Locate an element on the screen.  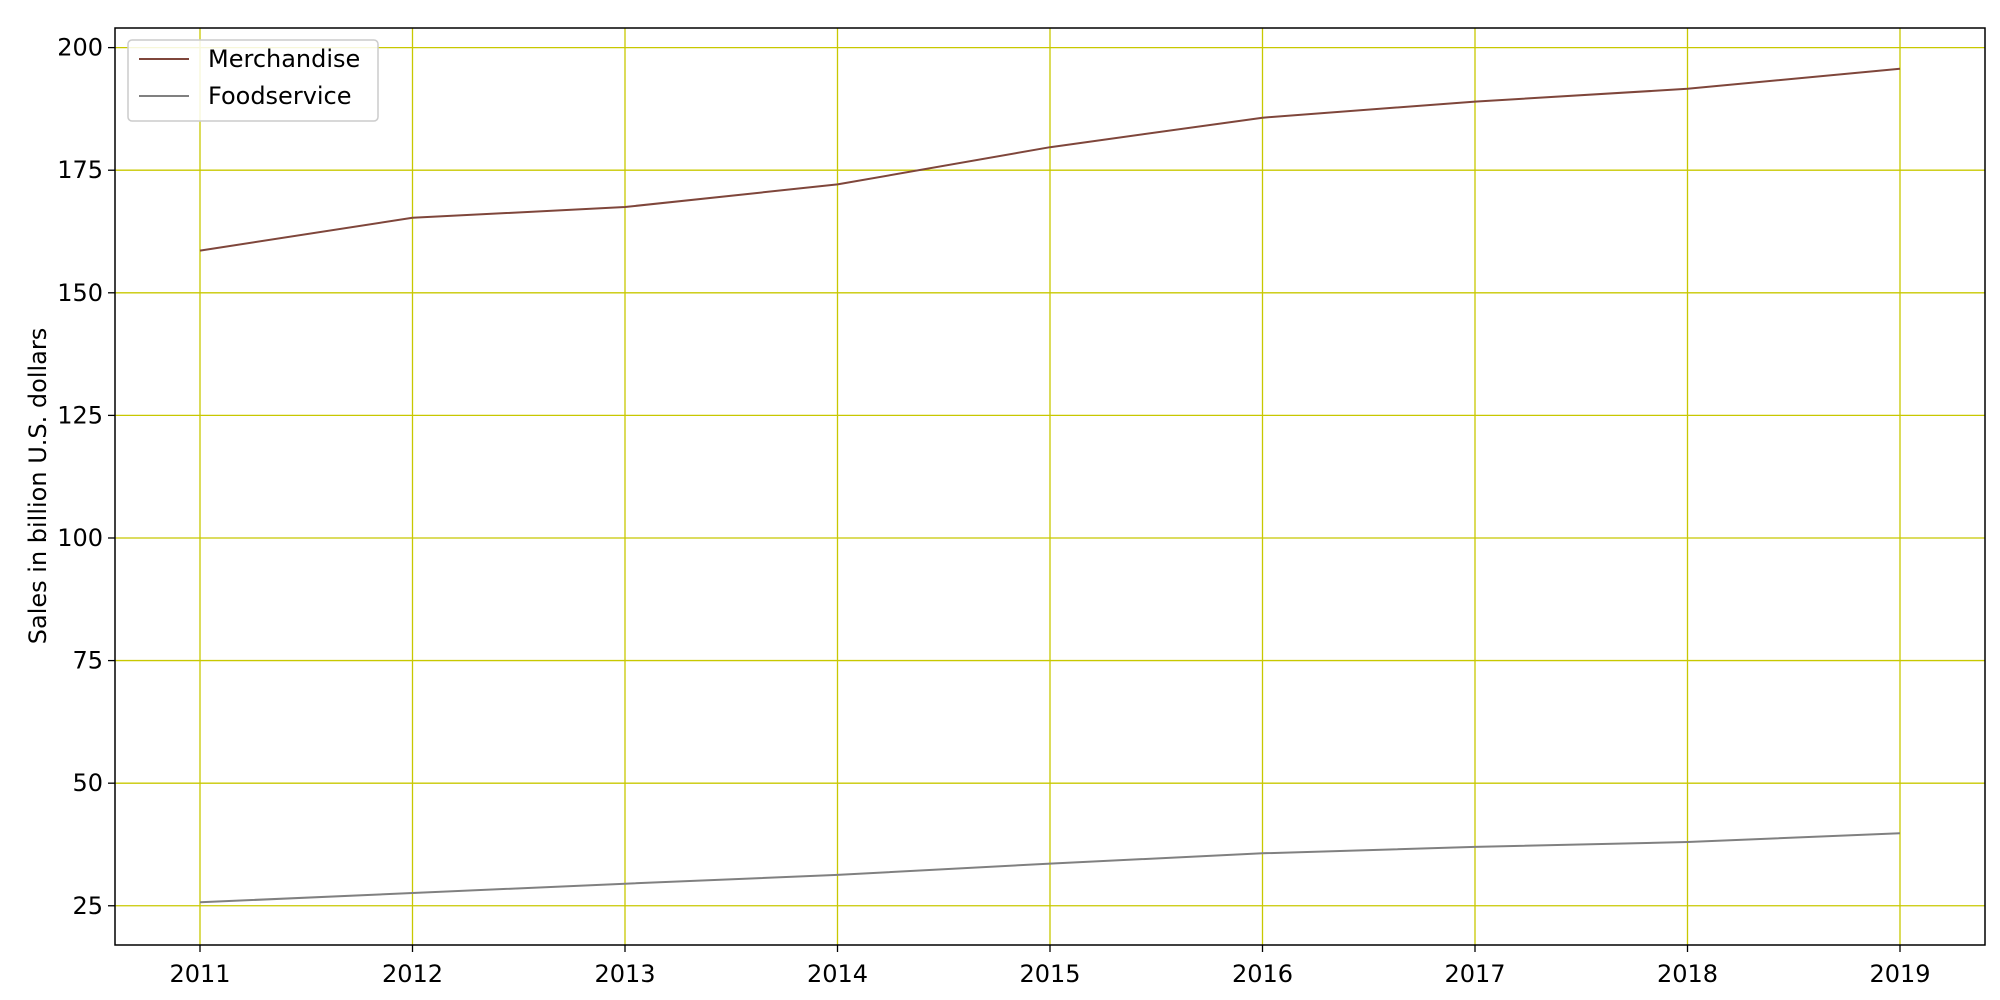
x-tick-label: 2018 is located at coordinates (1687, 974).